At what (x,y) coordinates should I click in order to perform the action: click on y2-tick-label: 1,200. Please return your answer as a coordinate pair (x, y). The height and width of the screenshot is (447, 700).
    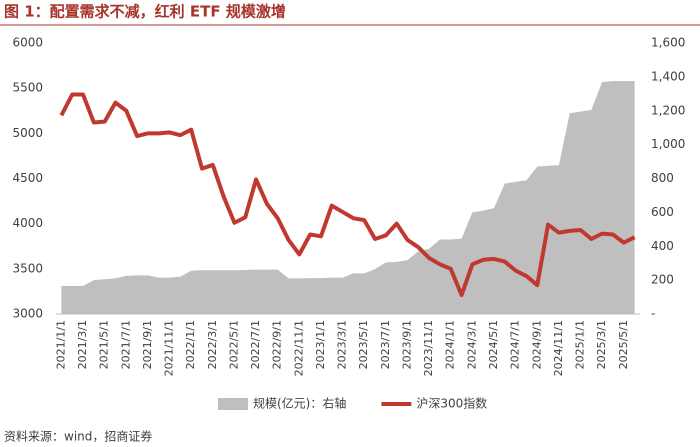
    Looking at the image, I should click on (668, 110).